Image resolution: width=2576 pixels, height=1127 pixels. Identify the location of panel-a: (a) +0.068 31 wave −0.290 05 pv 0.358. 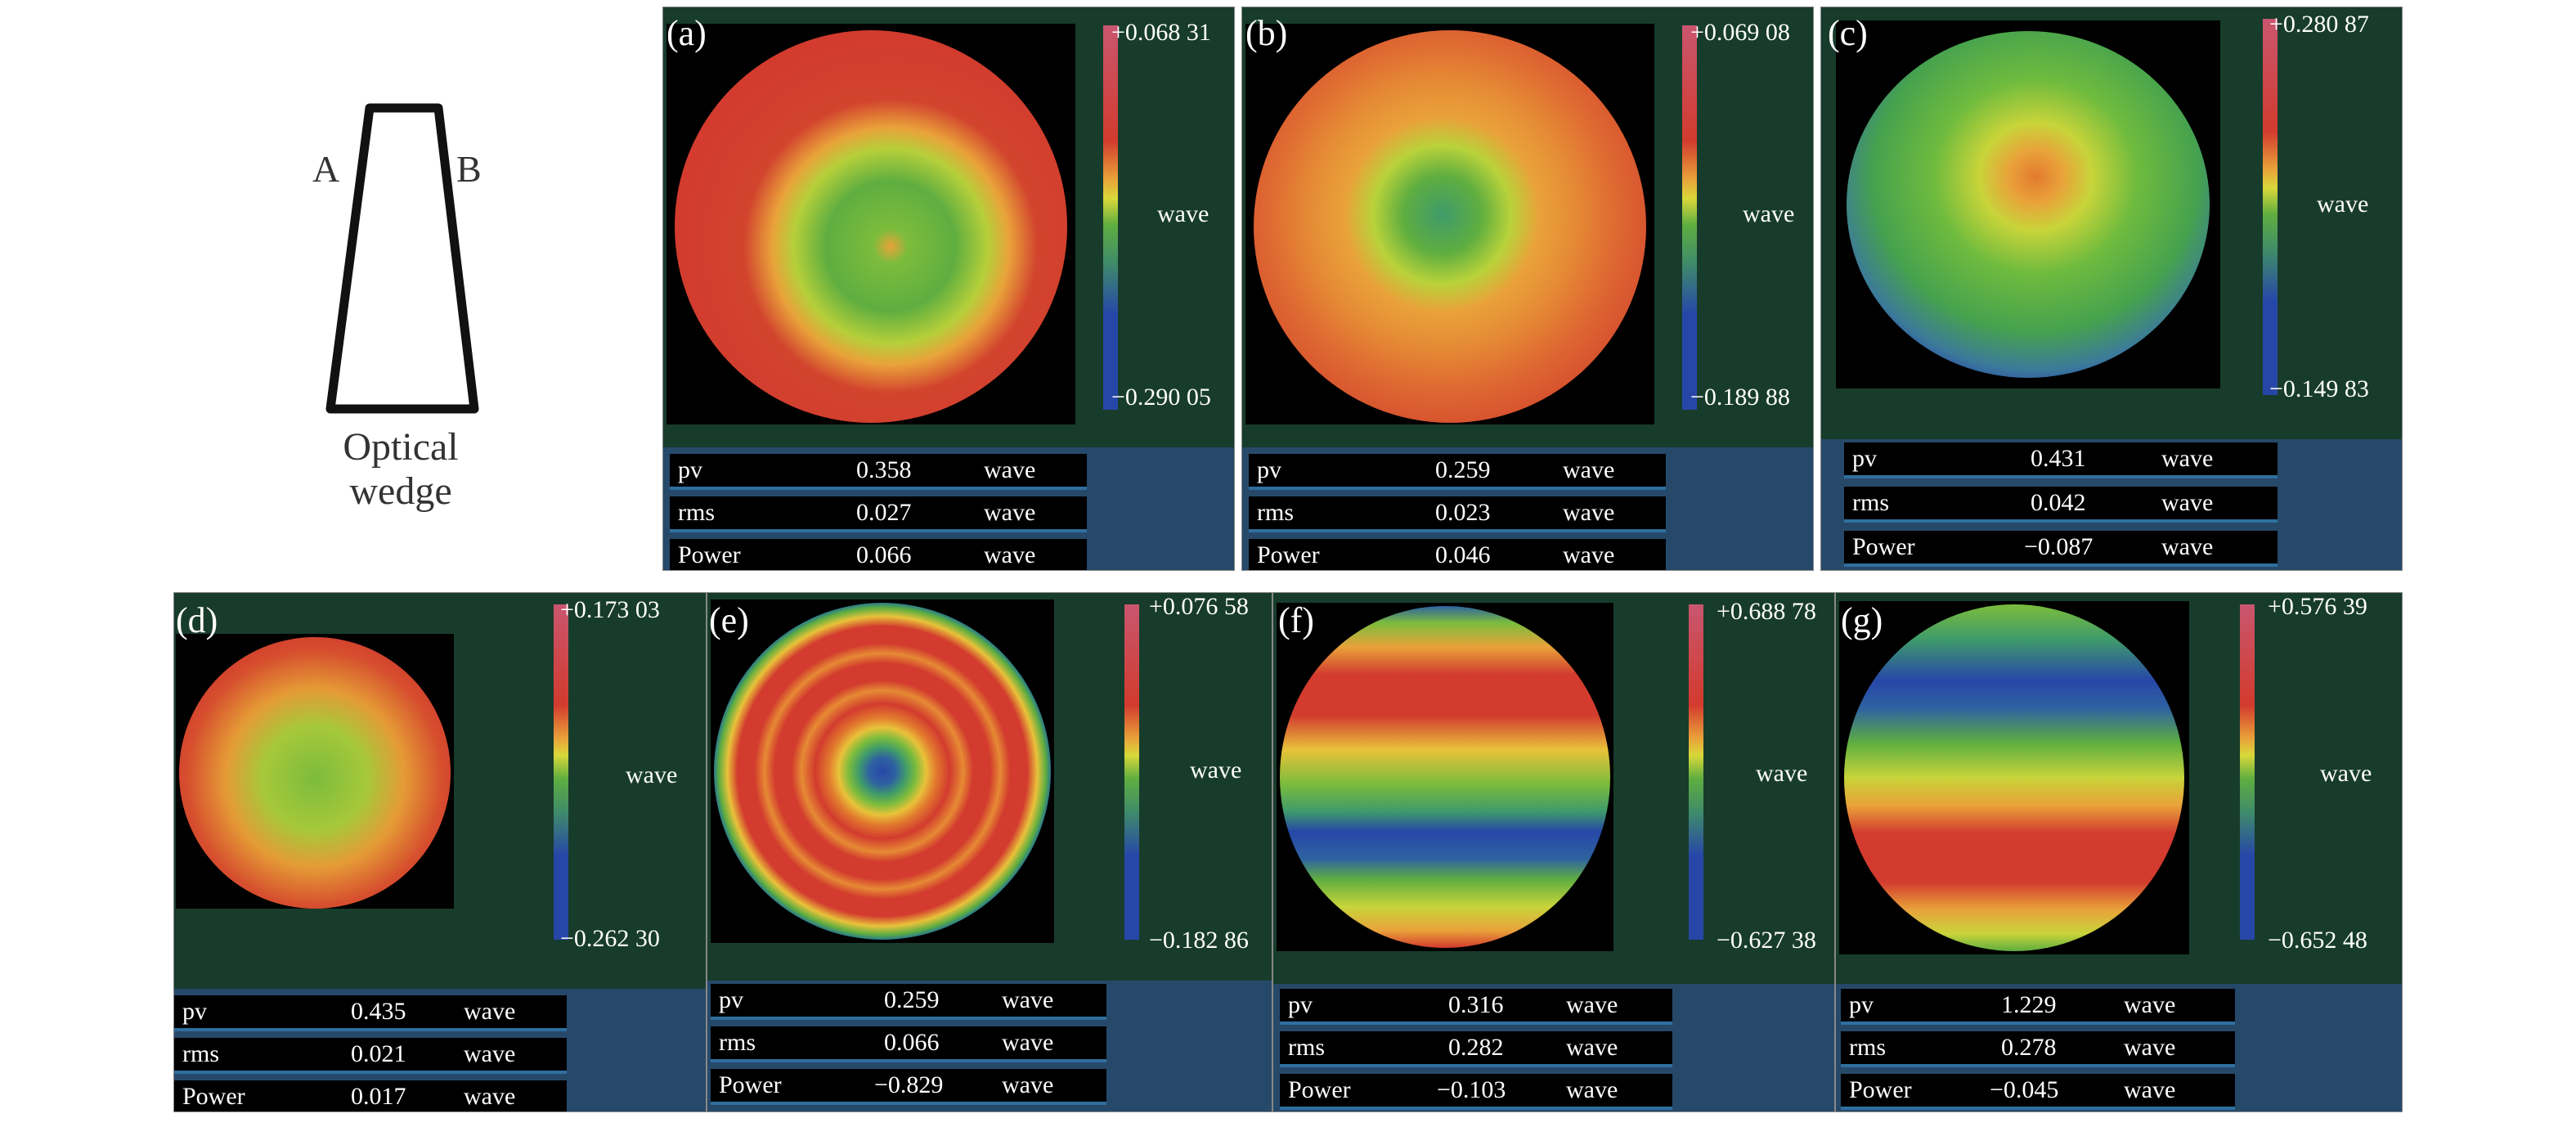
(948, 289).